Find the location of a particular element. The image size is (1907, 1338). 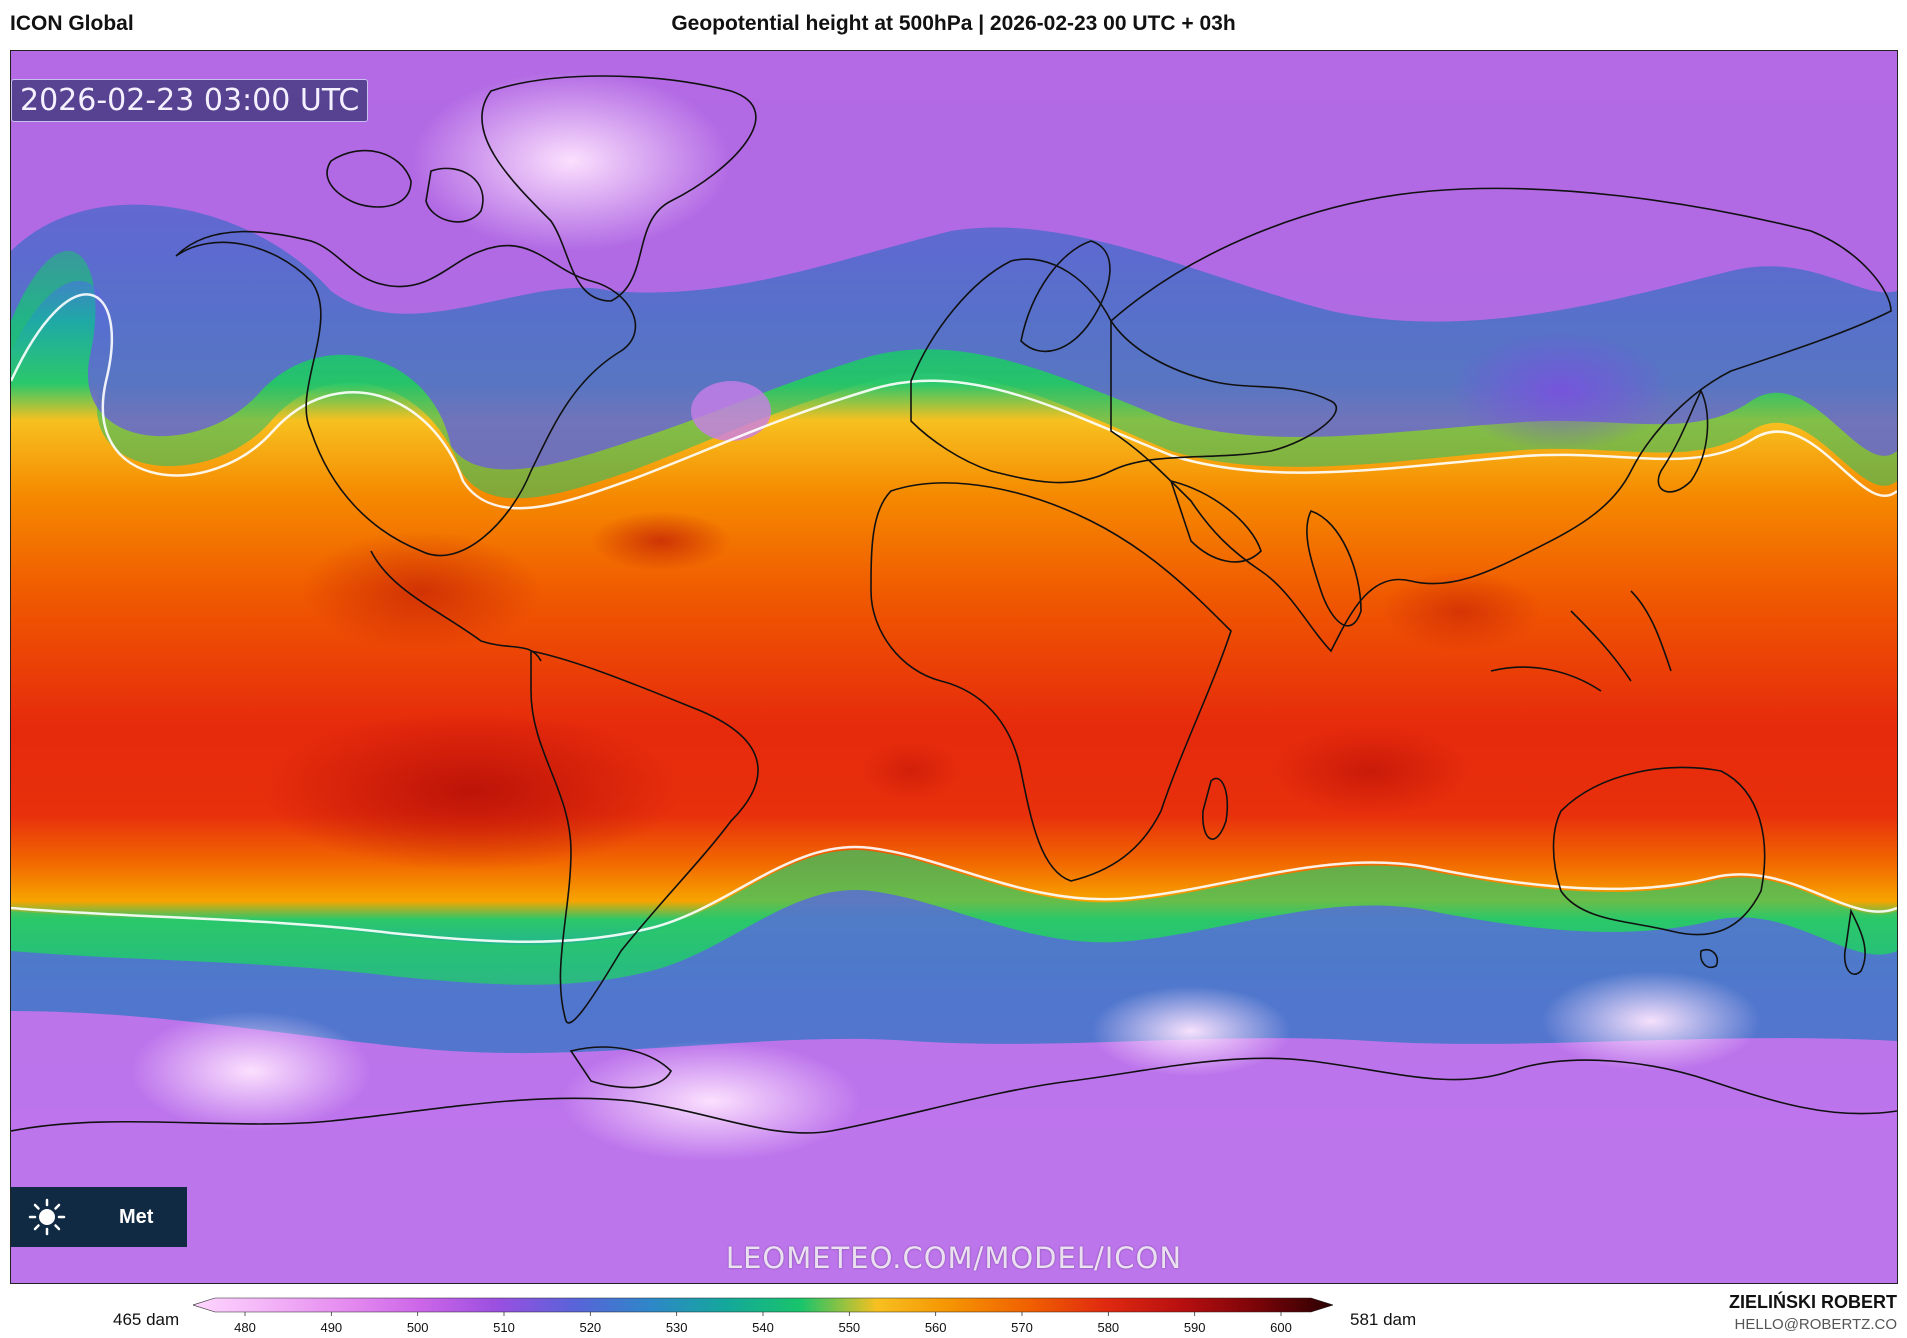

colorbar-max-label: 581 dam is located at coordinates (1383, 1319).